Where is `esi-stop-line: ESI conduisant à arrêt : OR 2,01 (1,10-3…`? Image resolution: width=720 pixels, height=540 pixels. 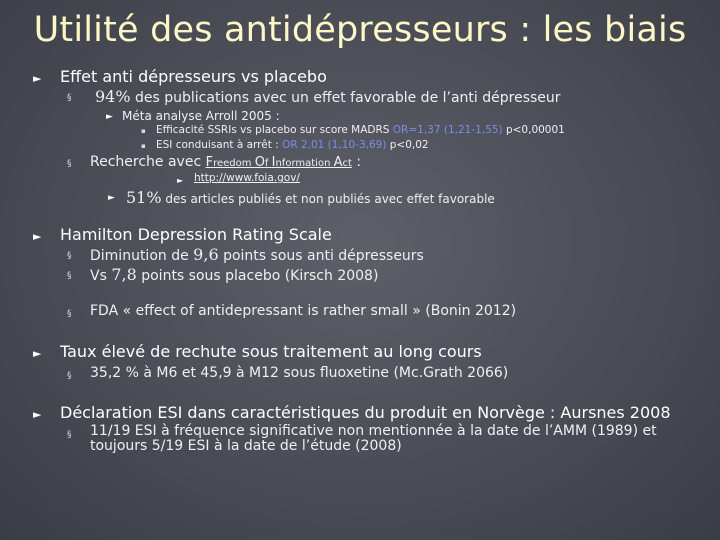
esi-stop-line: ESI conduisant à arrêt : OR 2,01 (1,10-3… is located at coordinates (292, 145).